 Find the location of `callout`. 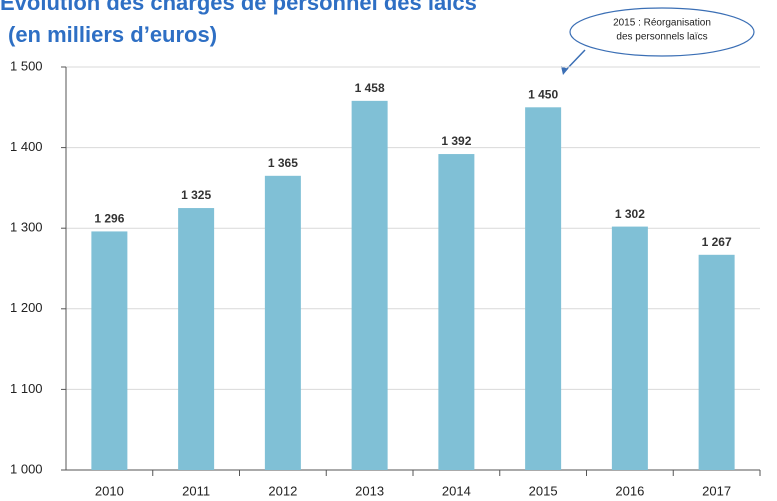

callout is located at coordinates (662, 32).